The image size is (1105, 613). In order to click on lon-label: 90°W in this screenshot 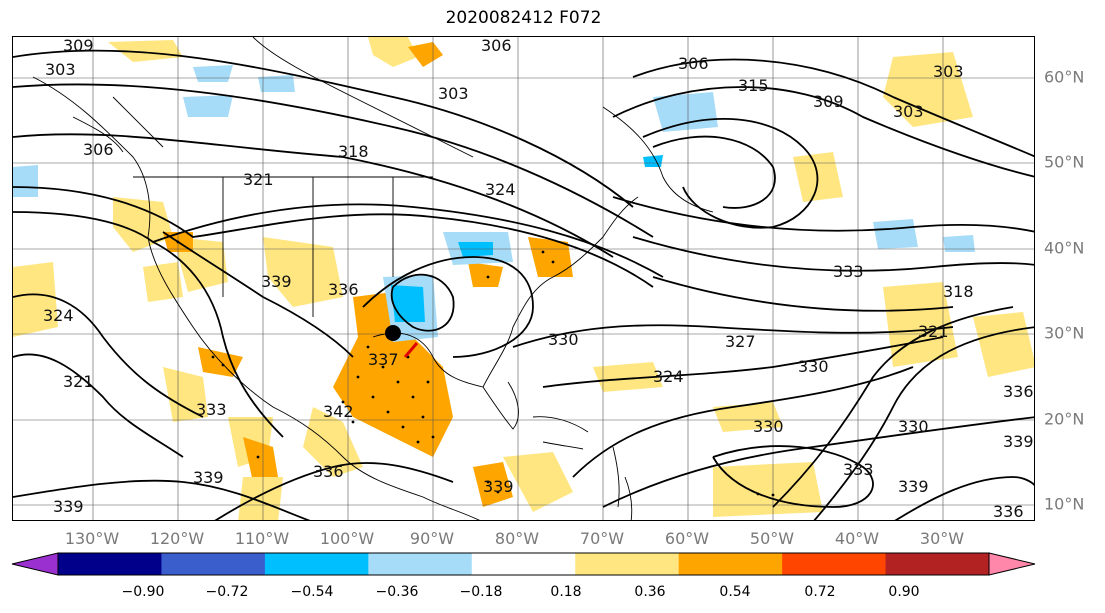, I will do `click(432, 538)`.